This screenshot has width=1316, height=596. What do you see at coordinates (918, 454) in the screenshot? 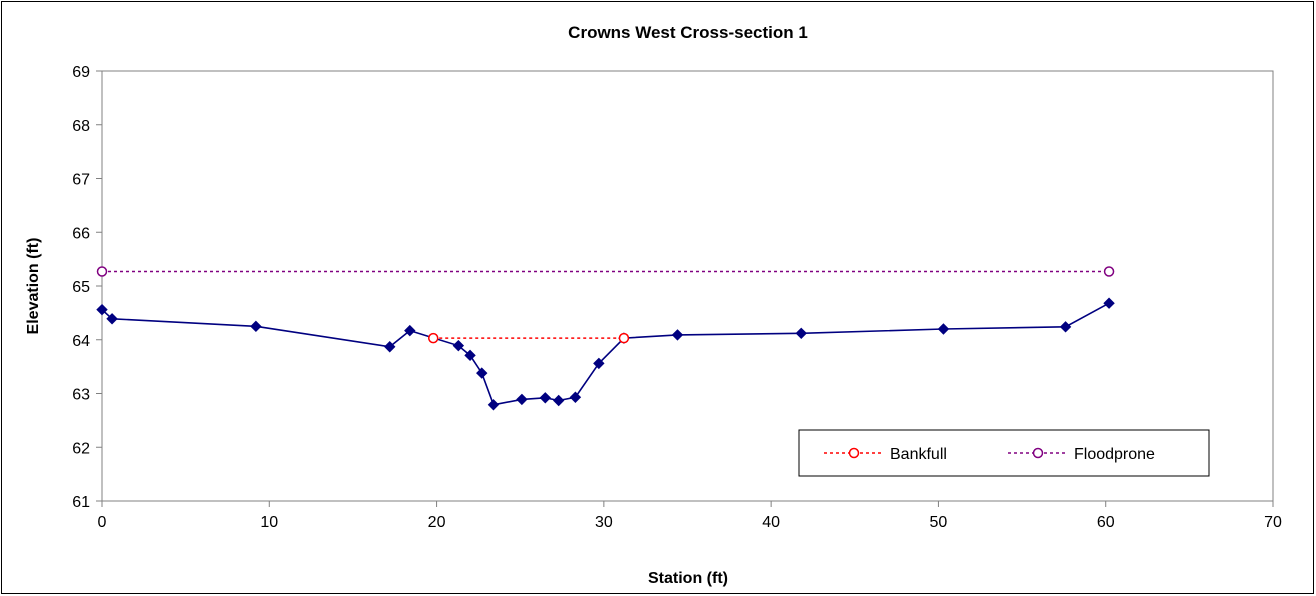
I see `legend-bankfull-label: Bankfull` at bounding box center [918, 454].